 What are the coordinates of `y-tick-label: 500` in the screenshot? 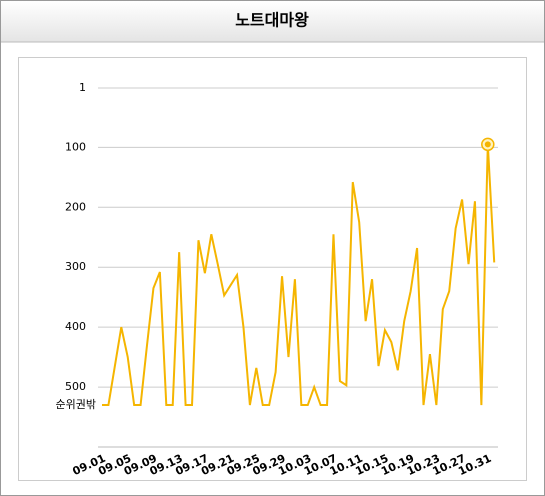 It's located at (75, 386).